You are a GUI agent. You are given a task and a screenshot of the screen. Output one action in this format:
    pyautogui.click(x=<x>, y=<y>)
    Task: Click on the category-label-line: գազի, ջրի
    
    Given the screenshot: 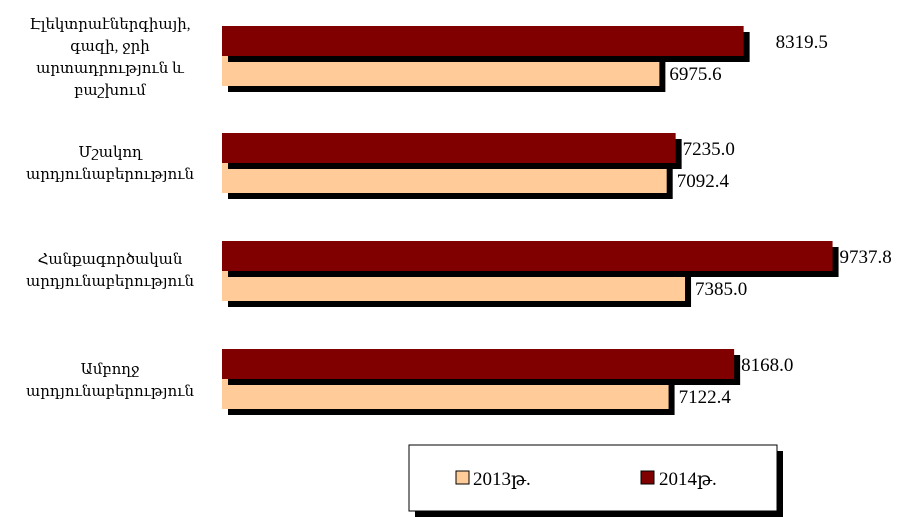 What is the action you would take?
    pyautogui.click(x=110, y=47)
    